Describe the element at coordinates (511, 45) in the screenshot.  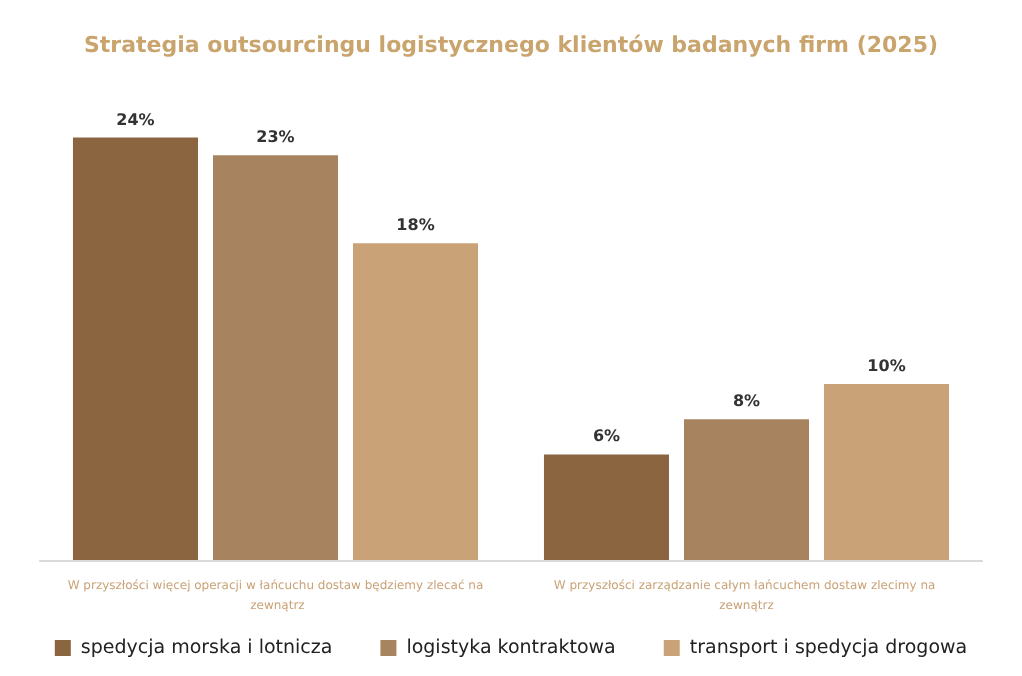
I see `chart-title: Strategia outsourcingu logistycznego klientów badanych firm (2025)` at that location.